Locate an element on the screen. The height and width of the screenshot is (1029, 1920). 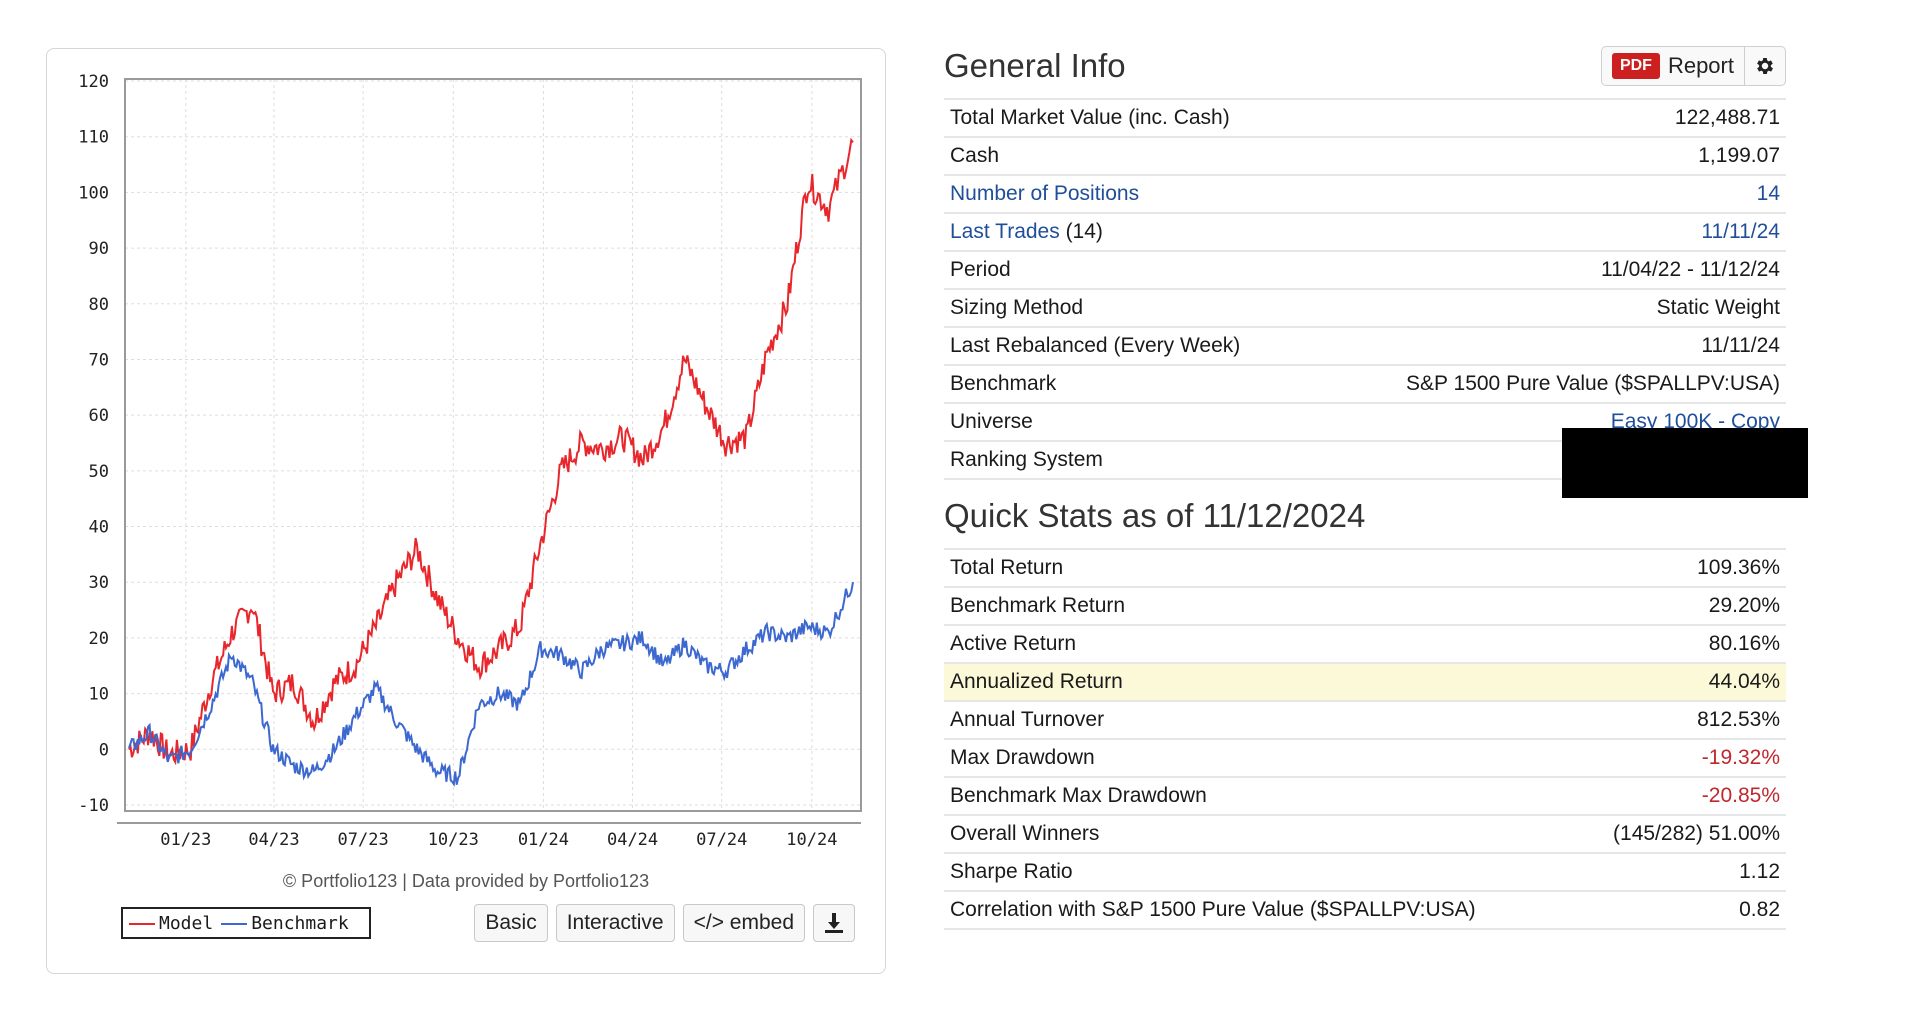
chart-toolbar: Basic Interactive </> embed is located at coordinates (664, 923).